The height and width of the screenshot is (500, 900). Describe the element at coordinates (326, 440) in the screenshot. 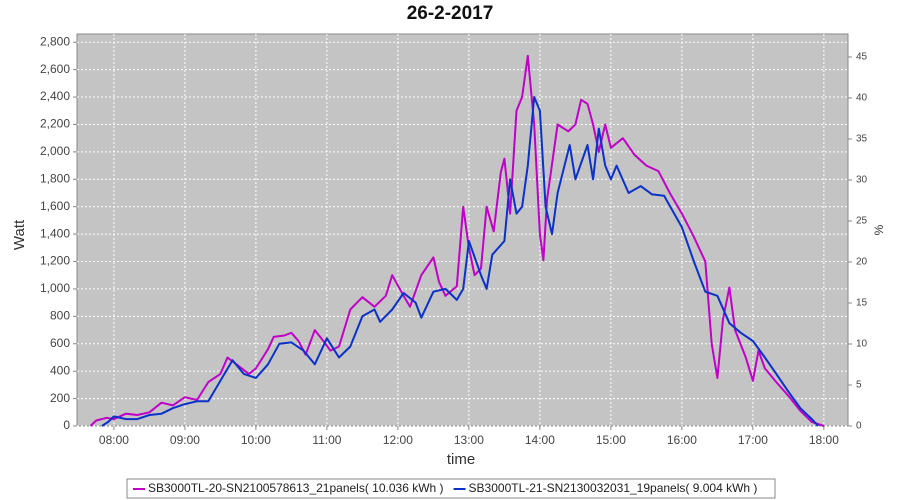

I see `x-tick-label: 11:00` at that location.